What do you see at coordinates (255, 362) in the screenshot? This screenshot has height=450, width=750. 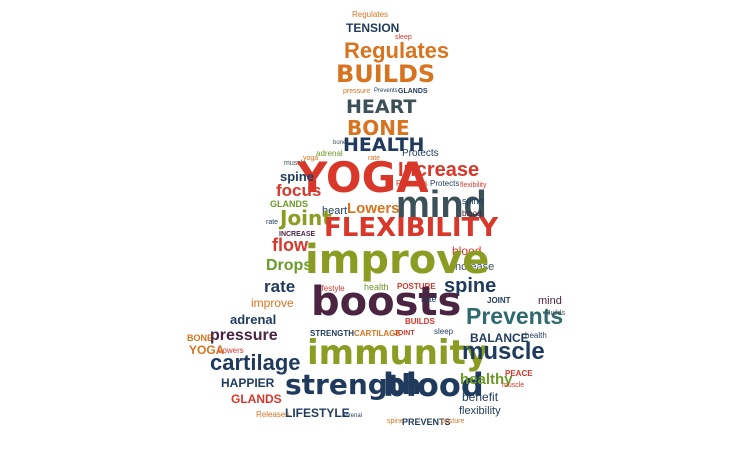 I see `word: cartilage` at bounding box center [255, 362].